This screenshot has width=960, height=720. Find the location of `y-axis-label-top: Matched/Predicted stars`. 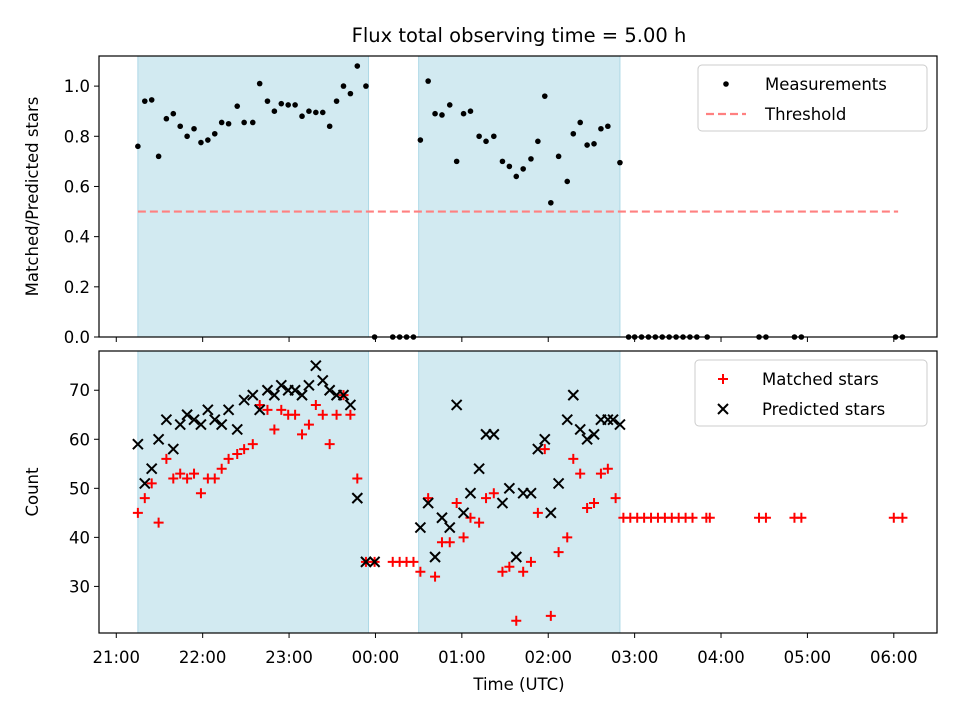

y-axis-label-top: Matched/Predicted stars is located at coordinates (32, 197).